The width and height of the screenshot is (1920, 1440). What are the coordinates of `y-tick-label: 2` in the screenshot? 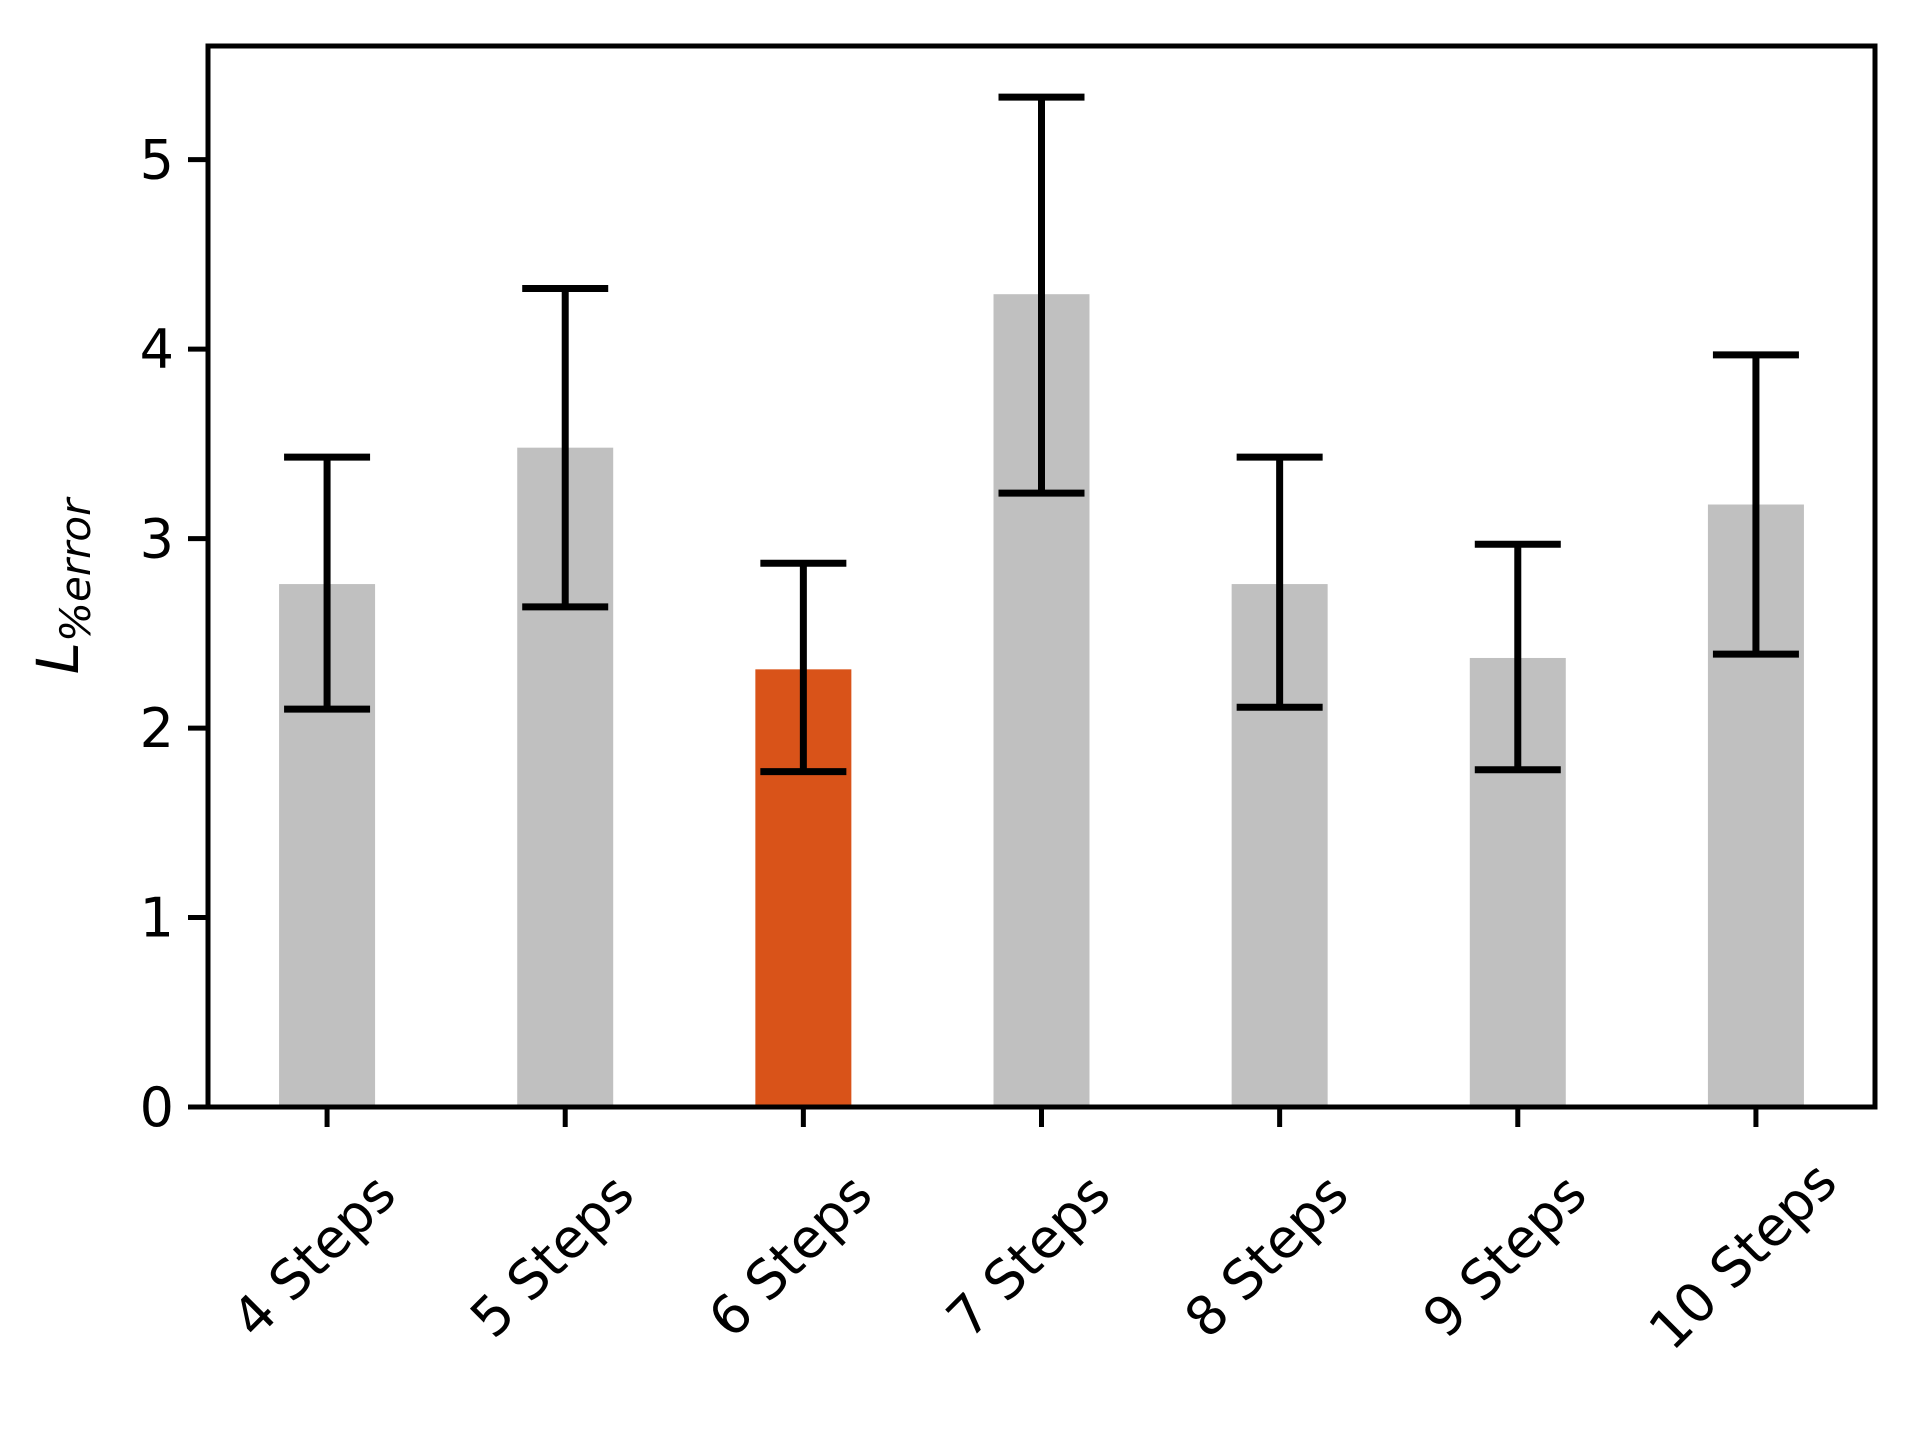 It's located at (157, 728).